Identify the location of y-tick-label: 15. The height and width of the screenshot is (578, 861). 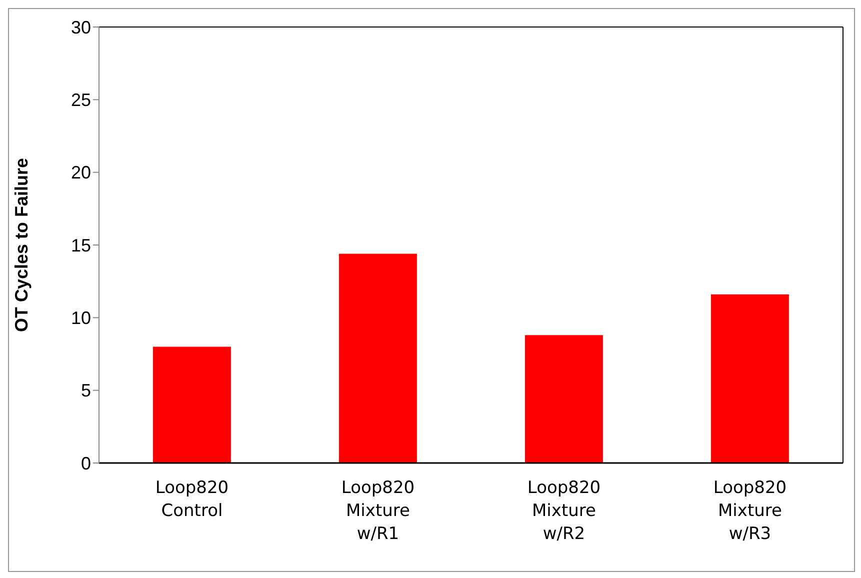
(80, 245).